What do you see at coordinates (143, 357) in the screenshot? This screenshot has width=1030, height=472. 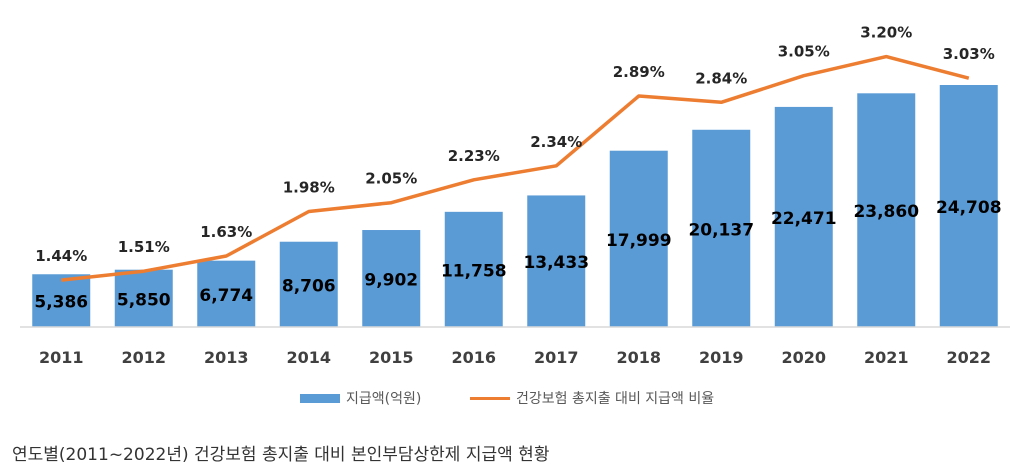 I see `x-tick-2012: 2012` at bounding box center [143, 357].